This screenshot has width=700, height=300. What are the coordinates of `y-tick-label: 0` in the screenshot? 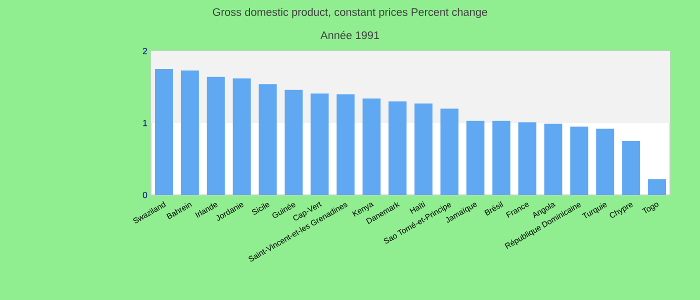 It's located at (145, 195).